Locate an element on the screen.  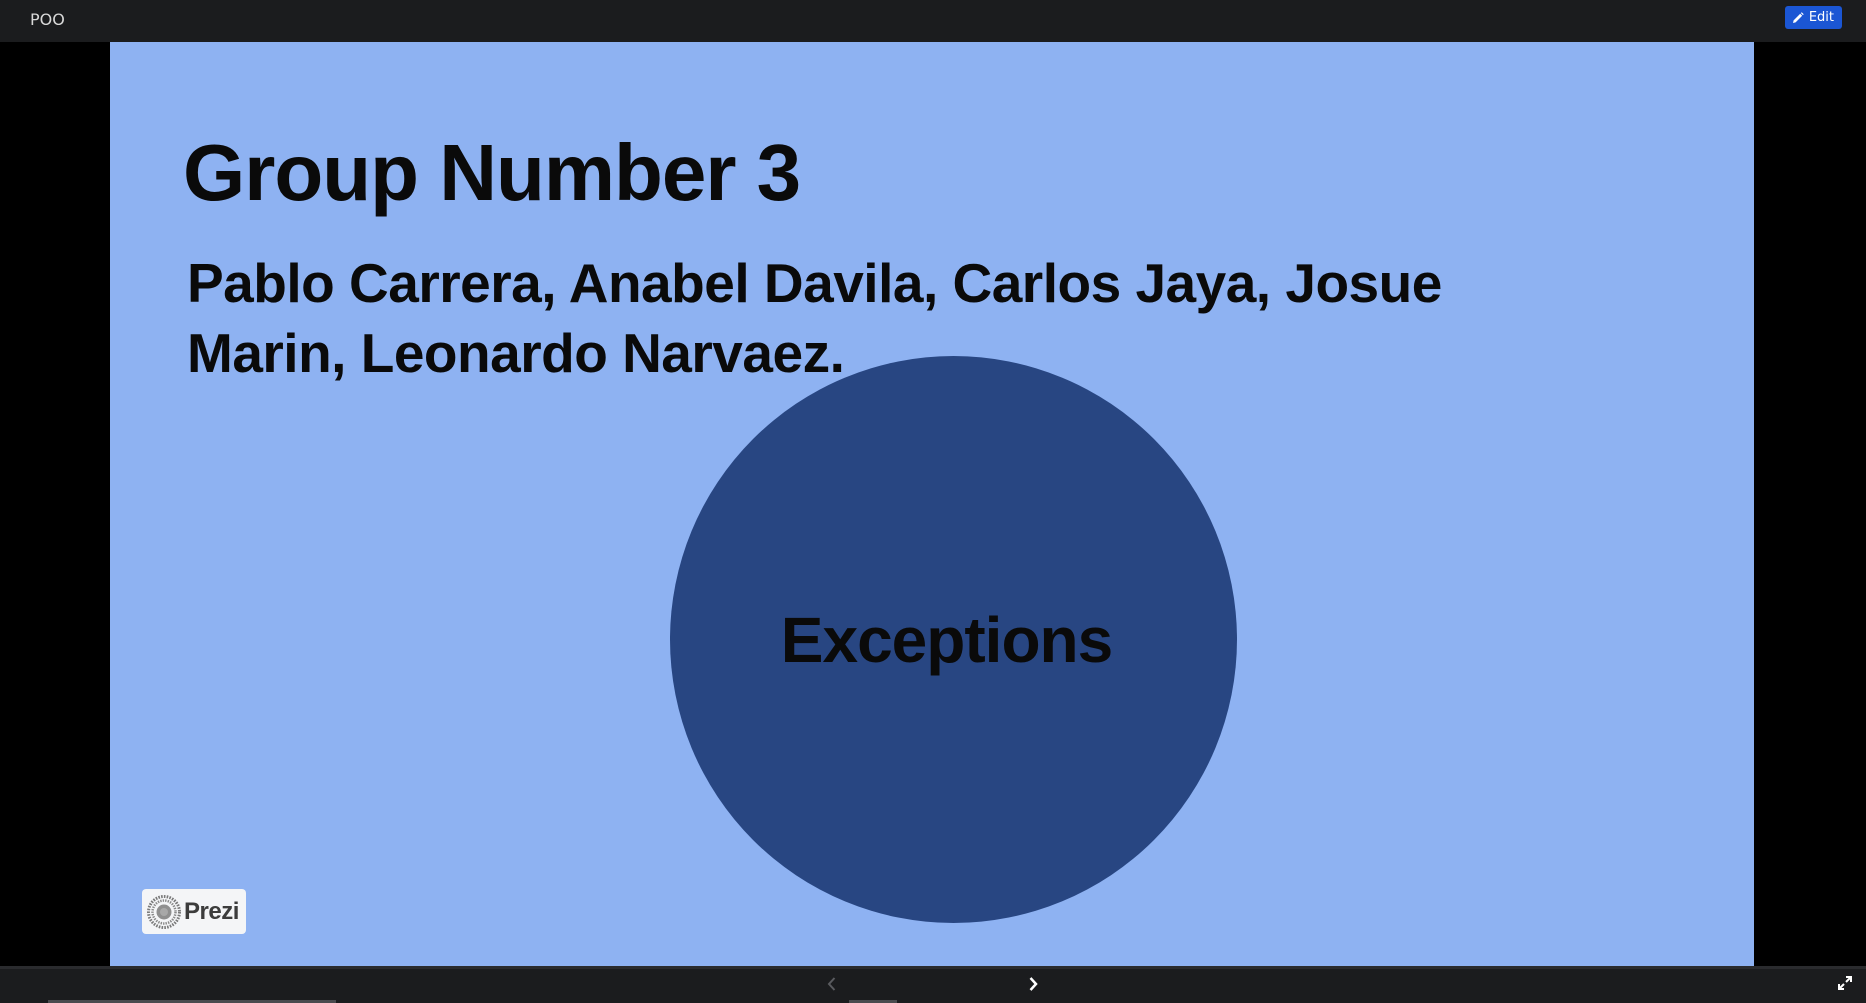
prezi-logo-icon is located at coordinates (164, 911).